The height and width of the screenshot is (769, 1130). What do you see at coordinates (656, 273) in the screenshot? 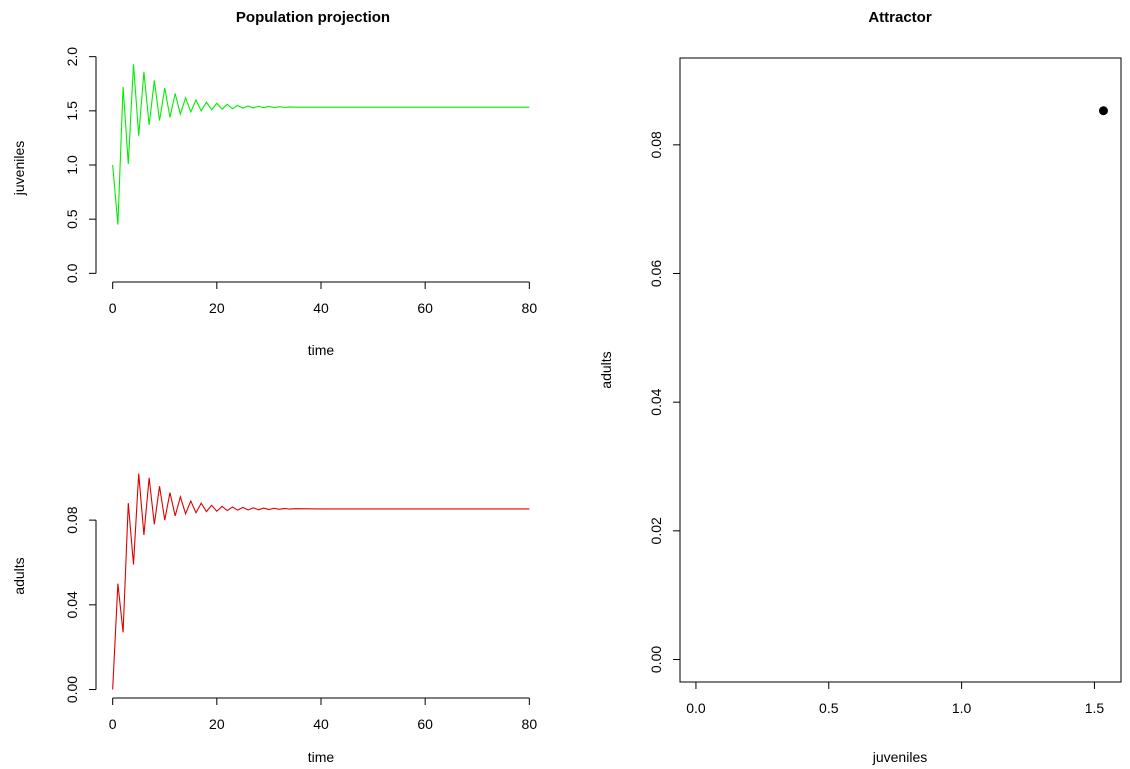
I see `y-tick-label: 0.06` at bounding box center [656, 273].